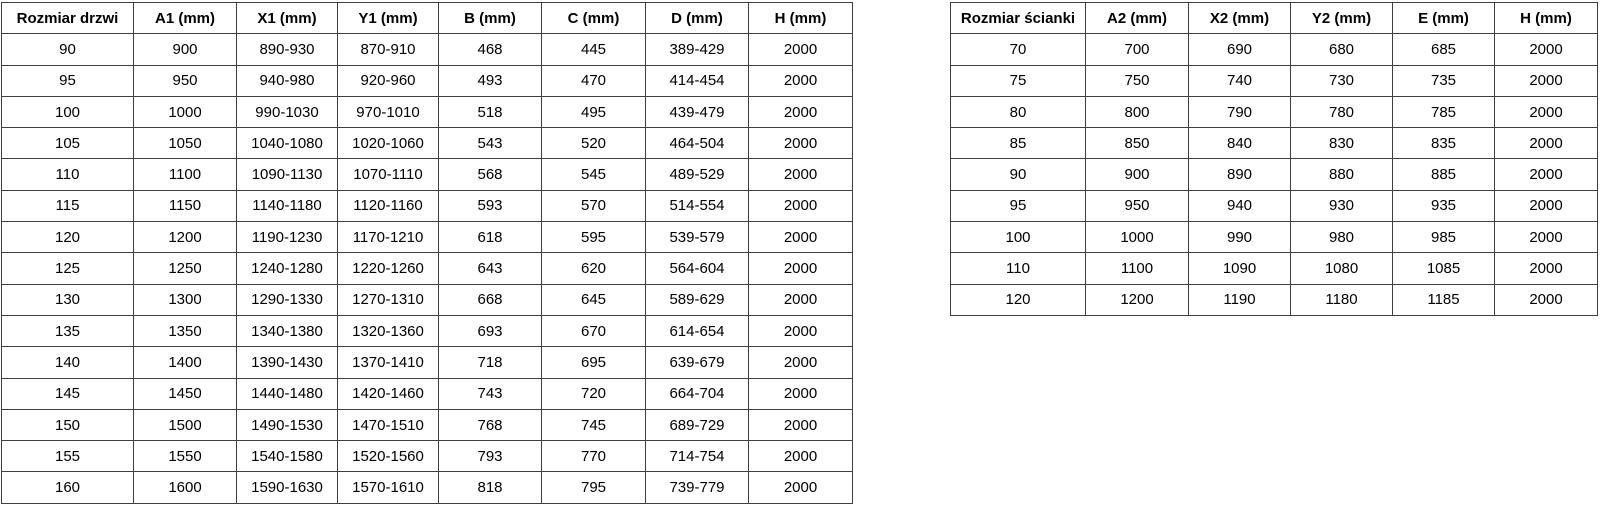  What do you see at coordinates (697, 393) in the screenshot?
I see `table-cell: 664-704` at bounding box center [697, 393].